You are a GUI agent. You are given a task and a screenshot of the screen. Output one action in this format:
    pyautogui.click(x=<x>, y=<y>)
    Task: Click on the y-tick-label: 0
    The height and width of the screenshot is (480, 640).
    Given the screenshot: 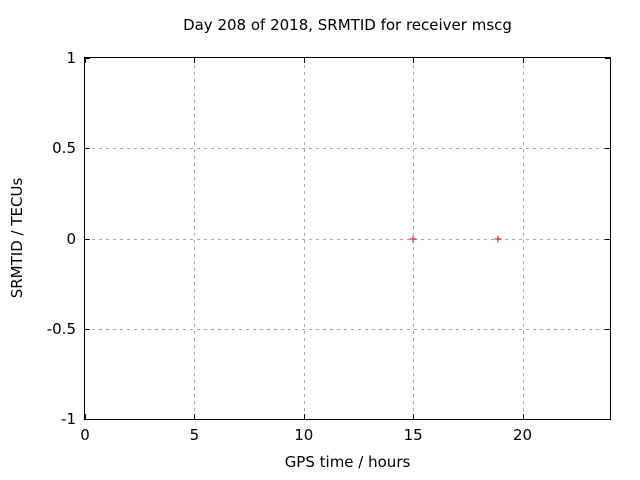 What is the action you would take?
    pyautogui.click(x=71, y=238)
    